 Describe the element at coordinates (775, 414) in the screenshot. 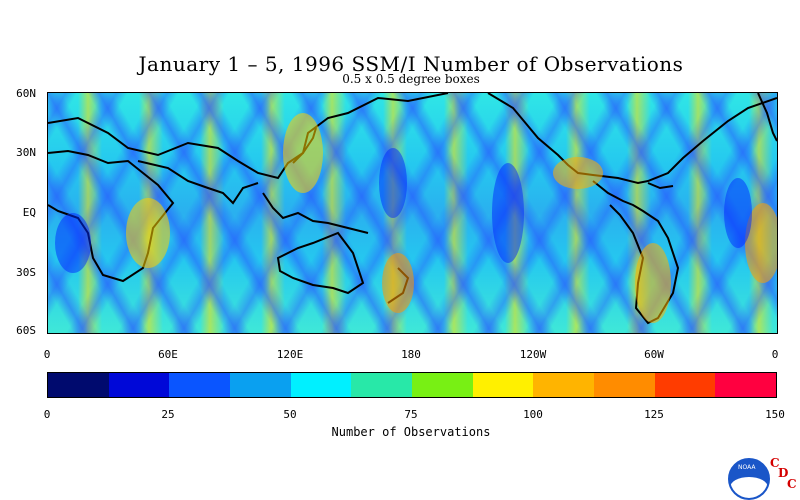

I see `colorbar-tick-label: 150` at that location.